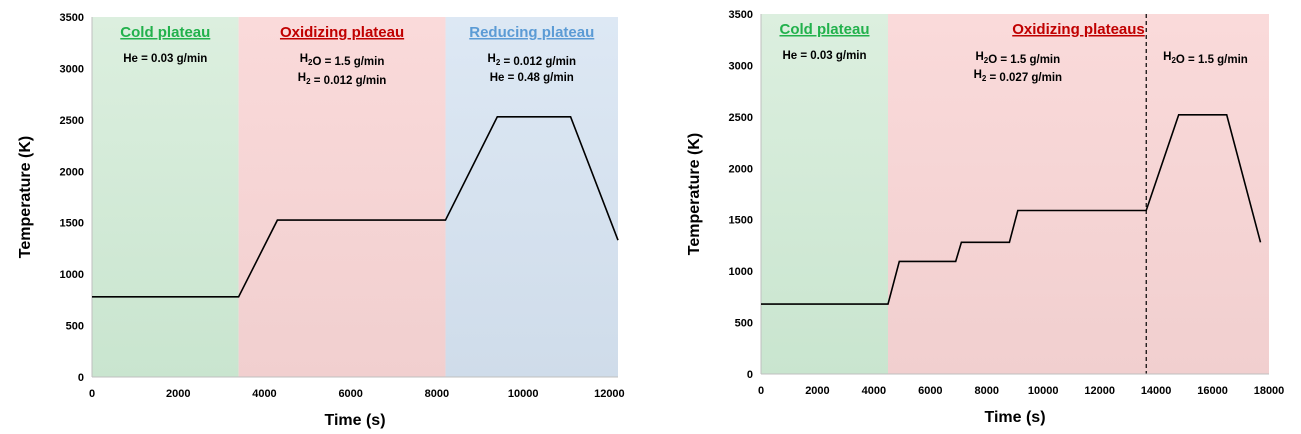  I want to click on region-annotation: H2O = 1.5 g/min, so click(342, 60).